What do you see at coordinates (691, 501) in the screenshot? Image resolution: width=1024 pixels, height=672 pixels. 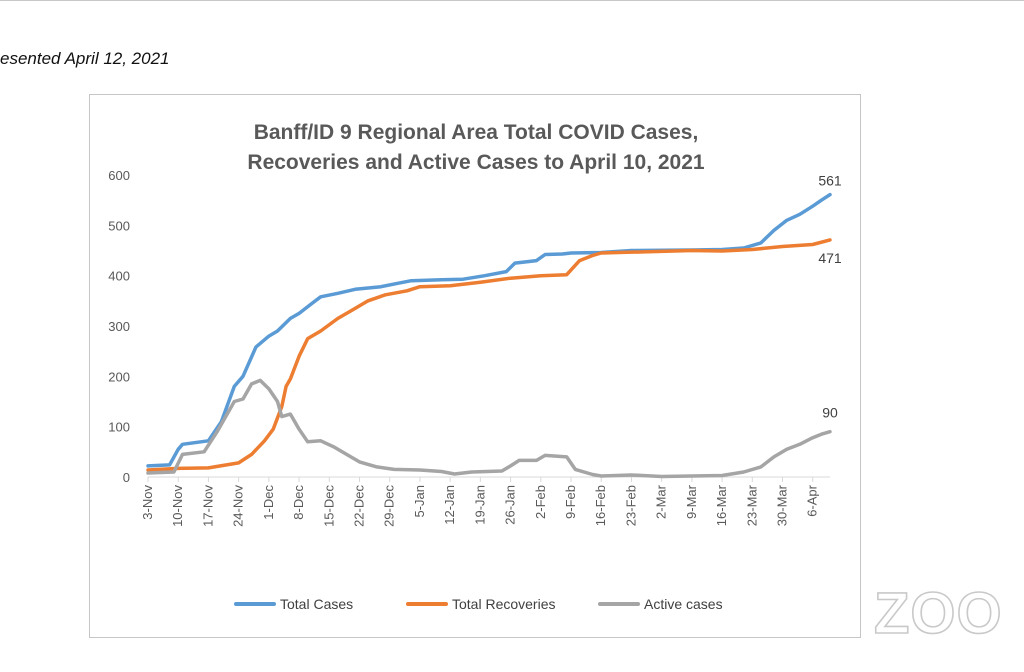 I see `x-tick-label: 9-Mar` at bounding box center [691, 501].